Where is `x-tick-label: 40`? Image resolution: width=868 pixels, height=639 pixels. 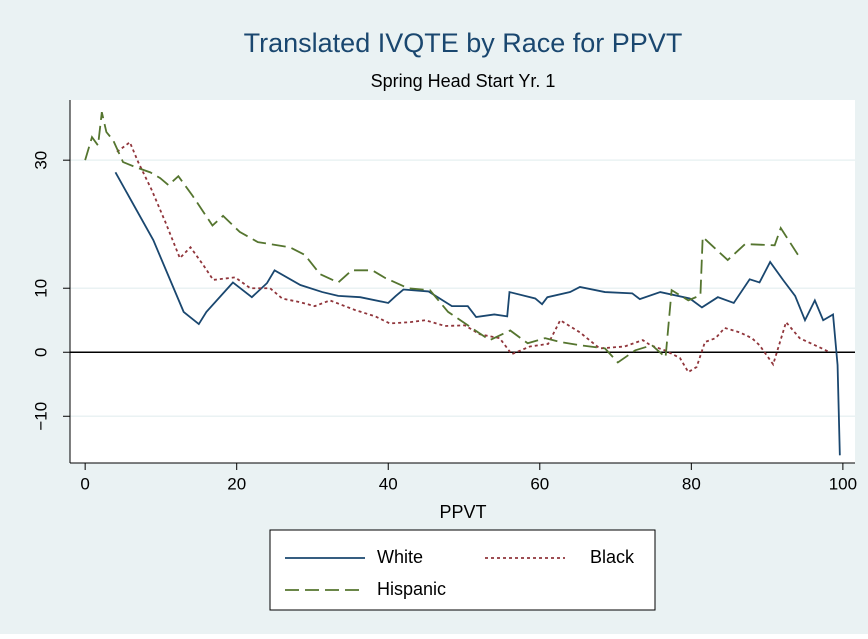
x-tick-label: 40 is located at coordinates (388, 483).